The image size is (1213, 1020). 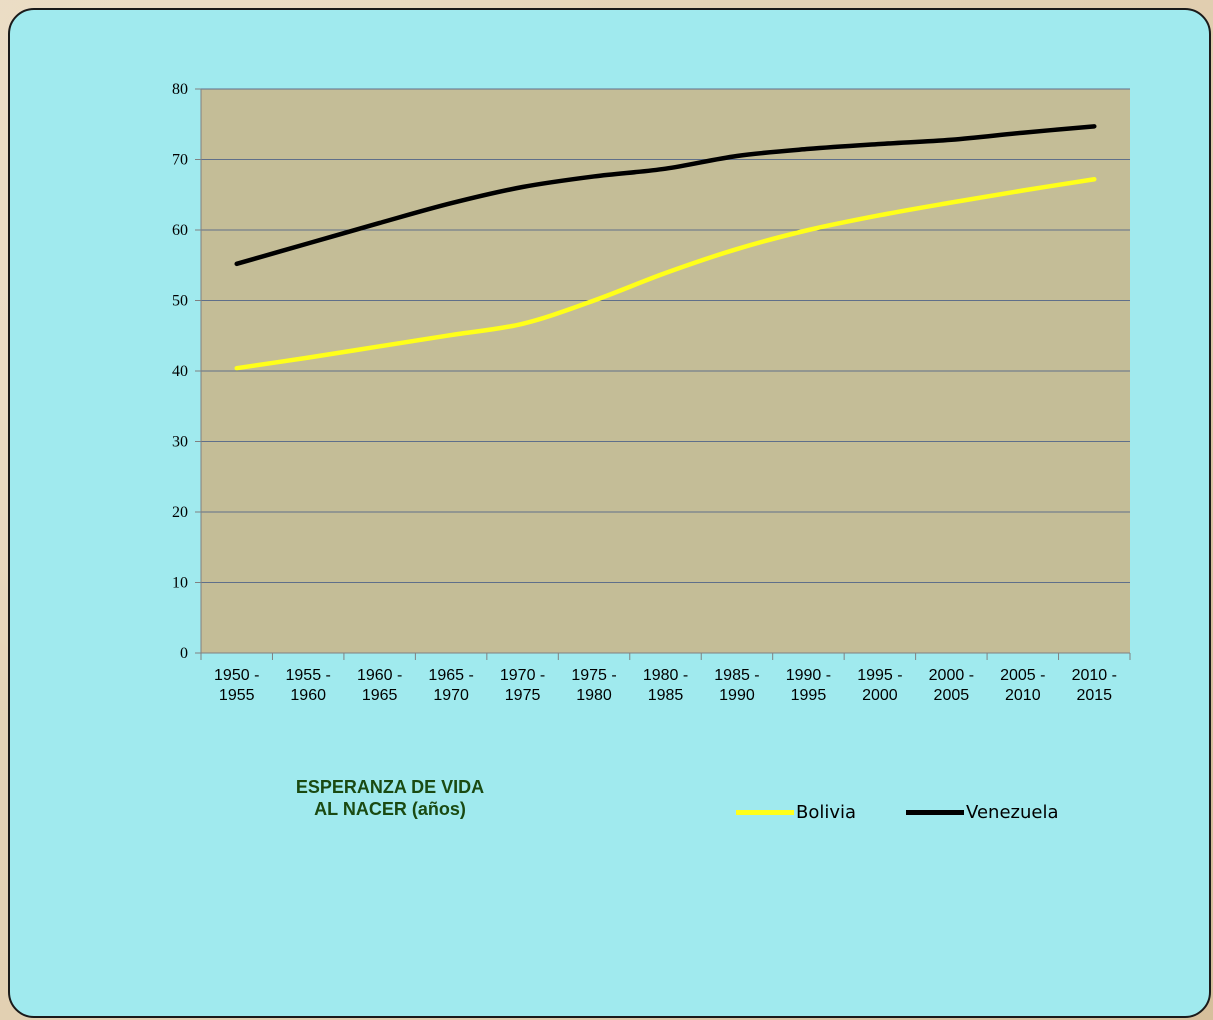 What do you see at coordinates (935, 812) in the screenshot?
I see `legend-swatch-venezuela` at bounding box center [935, 812].